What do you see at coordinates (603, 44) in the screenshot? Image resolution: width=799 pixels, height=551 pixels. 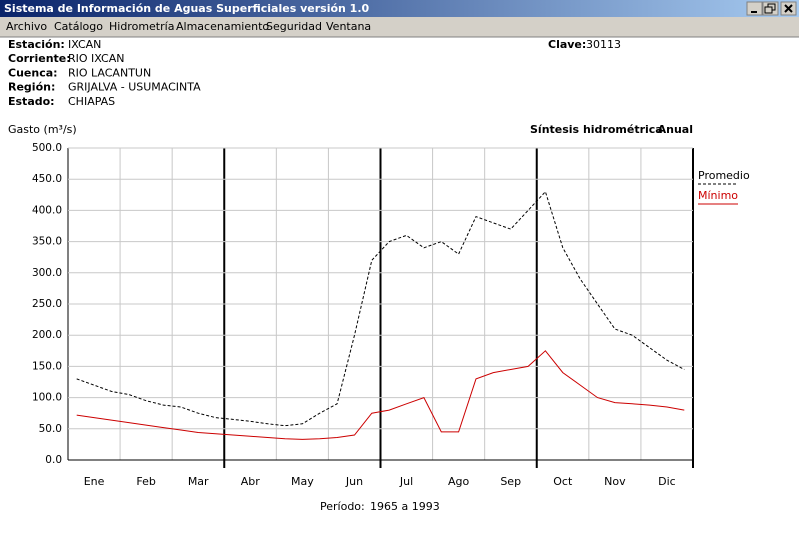 I see `clave-value: 30113` at bounding box center [603, 44].